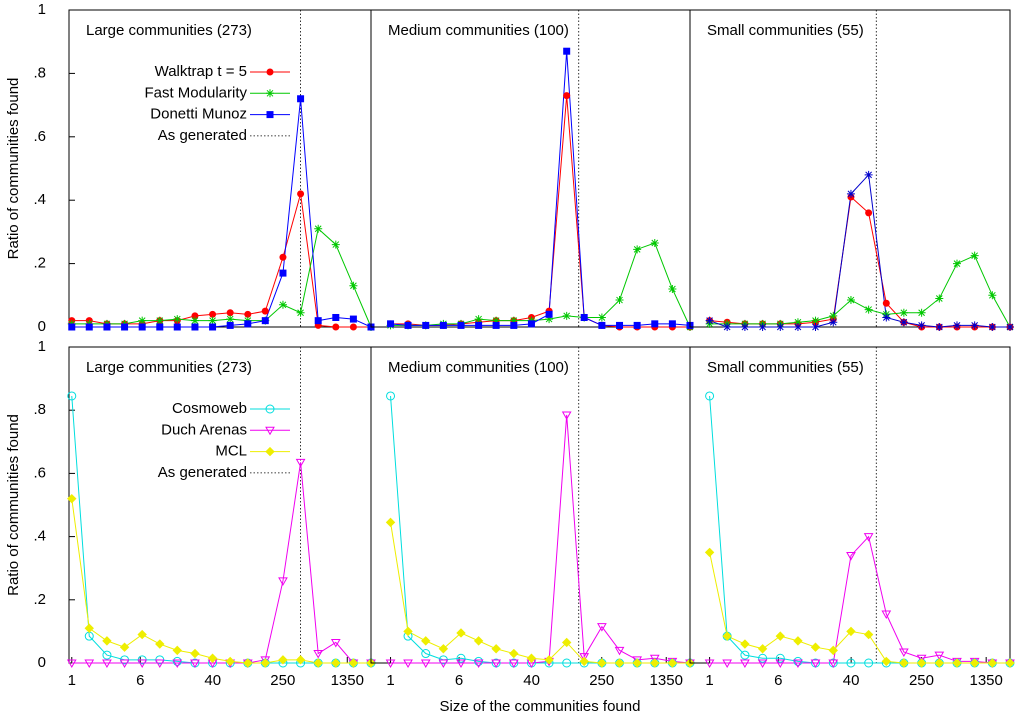 Image resolution: width=1024 pixels, height=721 pixels. I want to click on legend-label: Donetti Munoz, so click(198, 114).